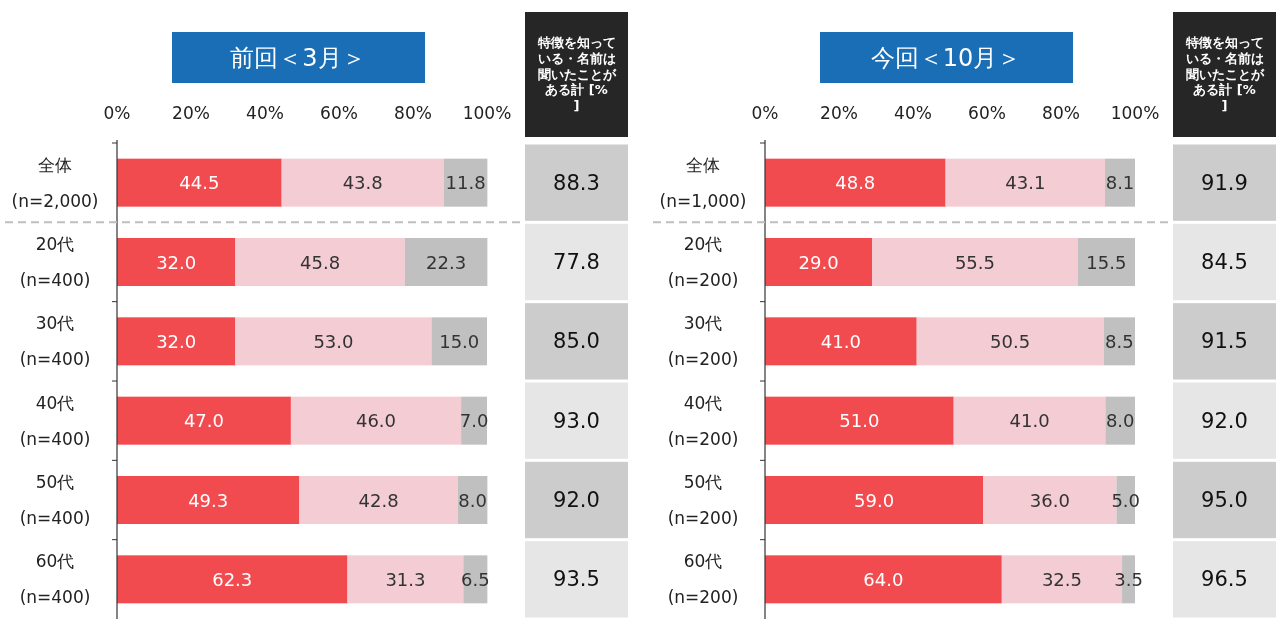 This screenshot has height=619, width=1276. I want to click on text: 84.5, so click(1224, 262).